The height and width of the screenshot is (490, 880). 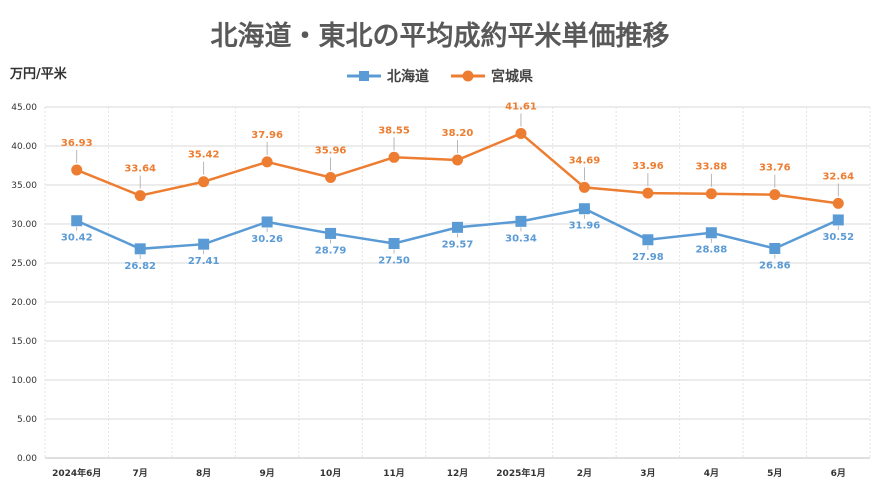 I want to click on x-tick-label: 2024年6月, so click(x=76, y=473).